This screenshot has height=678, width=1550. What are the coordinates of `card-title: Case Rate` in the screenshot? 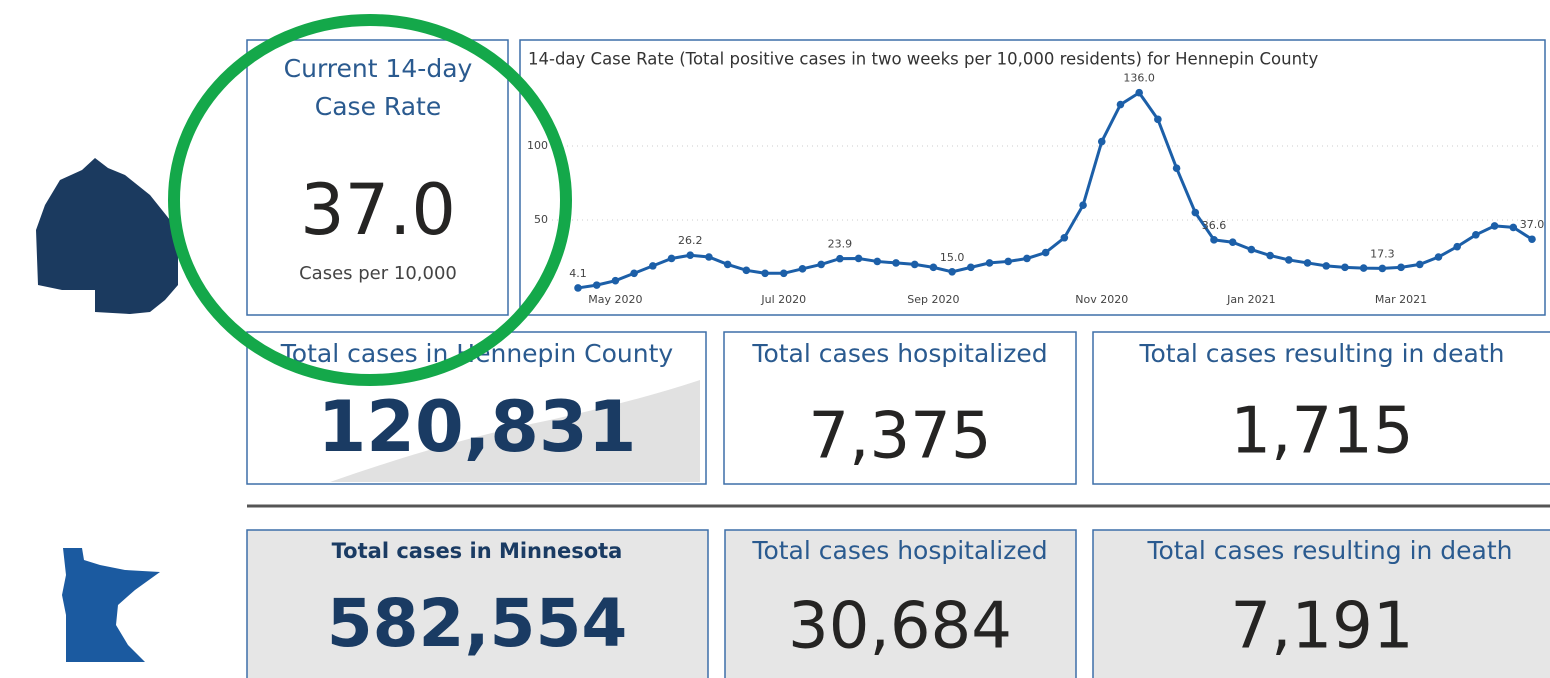 It's located at (378, 106).